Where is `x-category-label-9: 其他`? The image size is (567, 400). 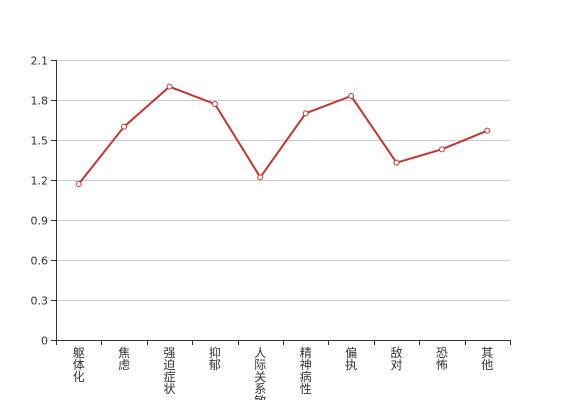 x-category-label-9: 其他 is located at coordinates (487, 359).